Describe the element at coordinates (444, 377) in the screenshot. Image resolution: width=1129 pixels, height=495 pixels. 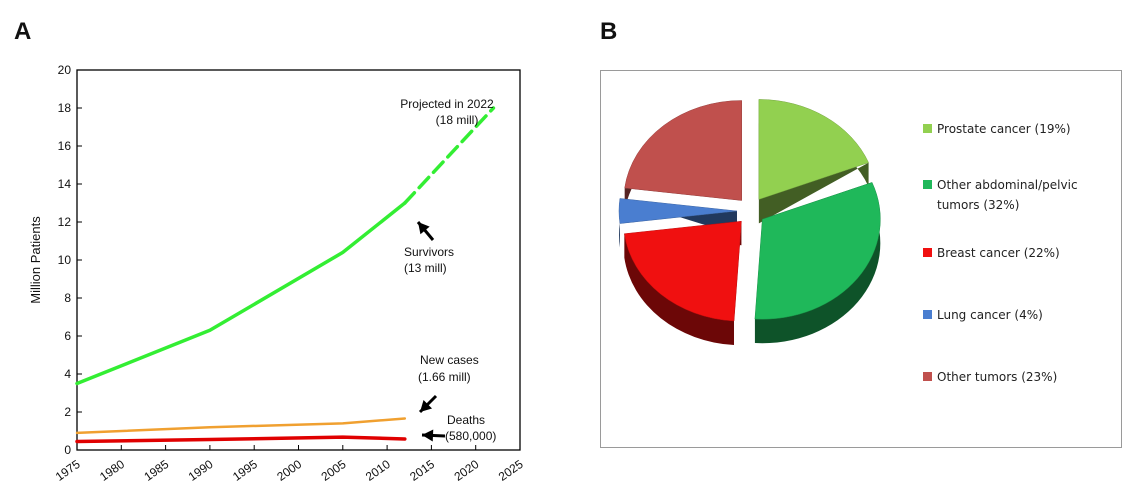
I see `annotation-new-cases-line2: (1.66 mill)` at that location.